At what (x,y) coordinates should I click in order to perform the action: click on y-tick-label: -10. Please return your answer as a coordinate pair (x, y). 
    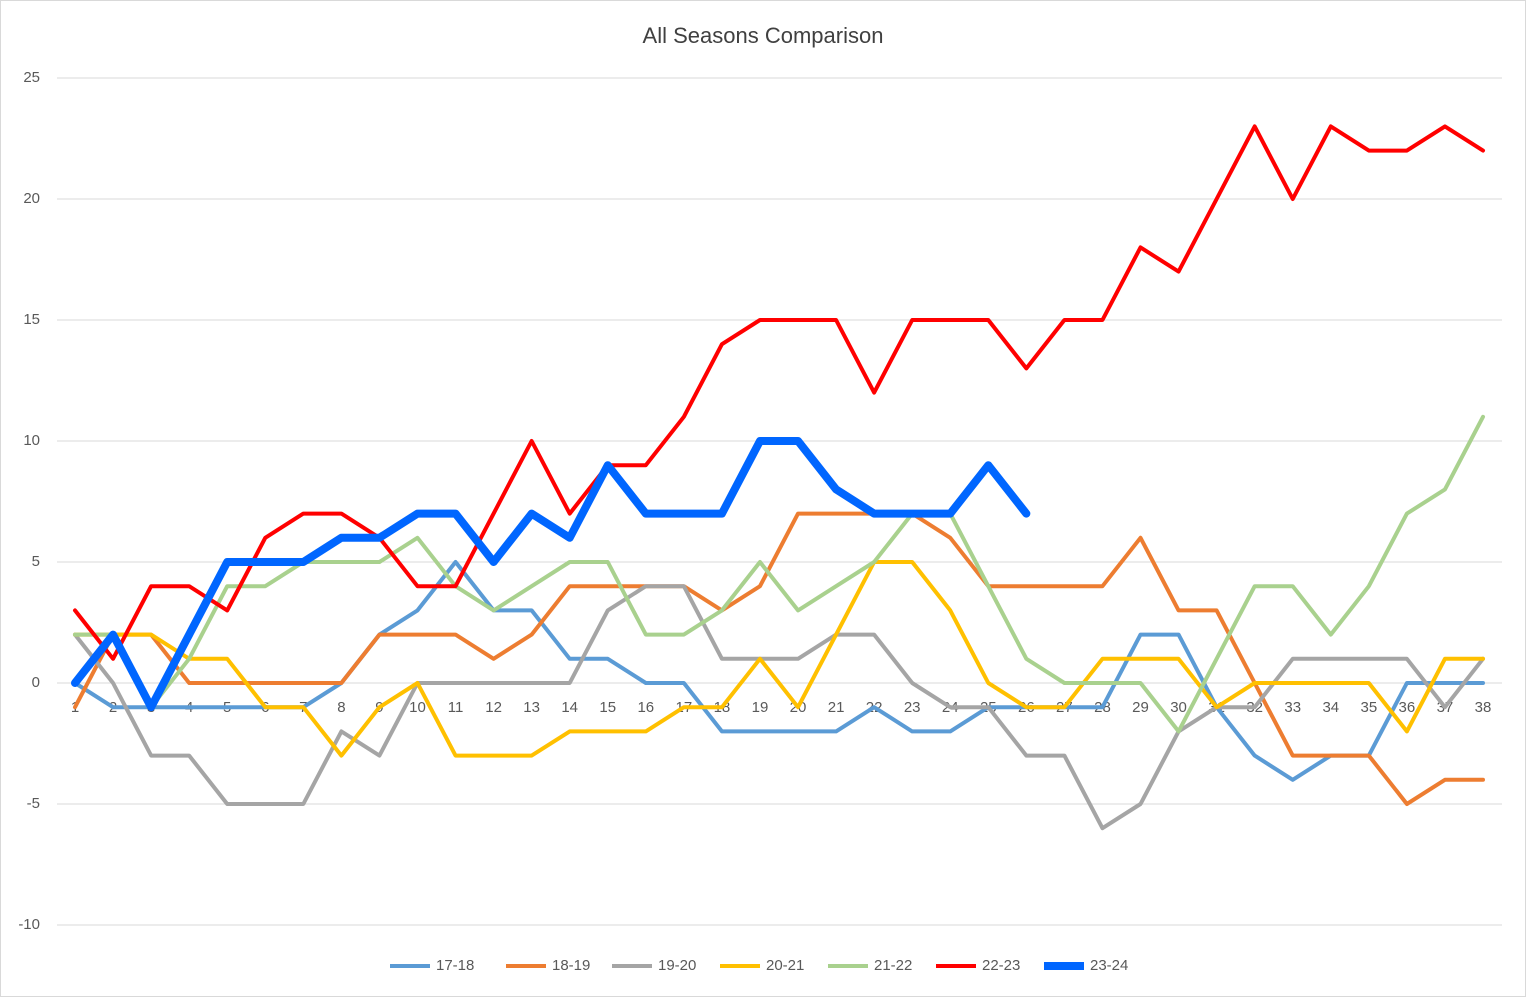
    Looking at the image, I should click on (29, 924).